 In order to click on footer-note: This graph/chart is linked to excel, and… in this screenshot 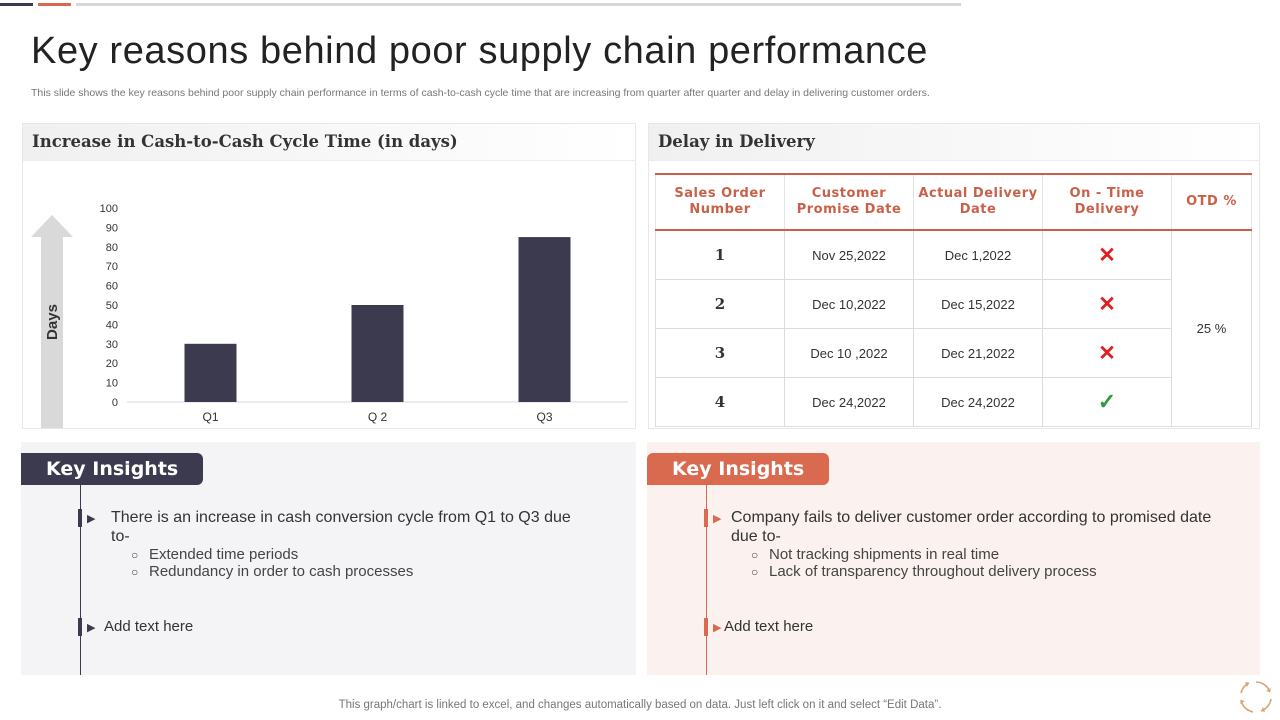, I will do `click(640, 705)`.